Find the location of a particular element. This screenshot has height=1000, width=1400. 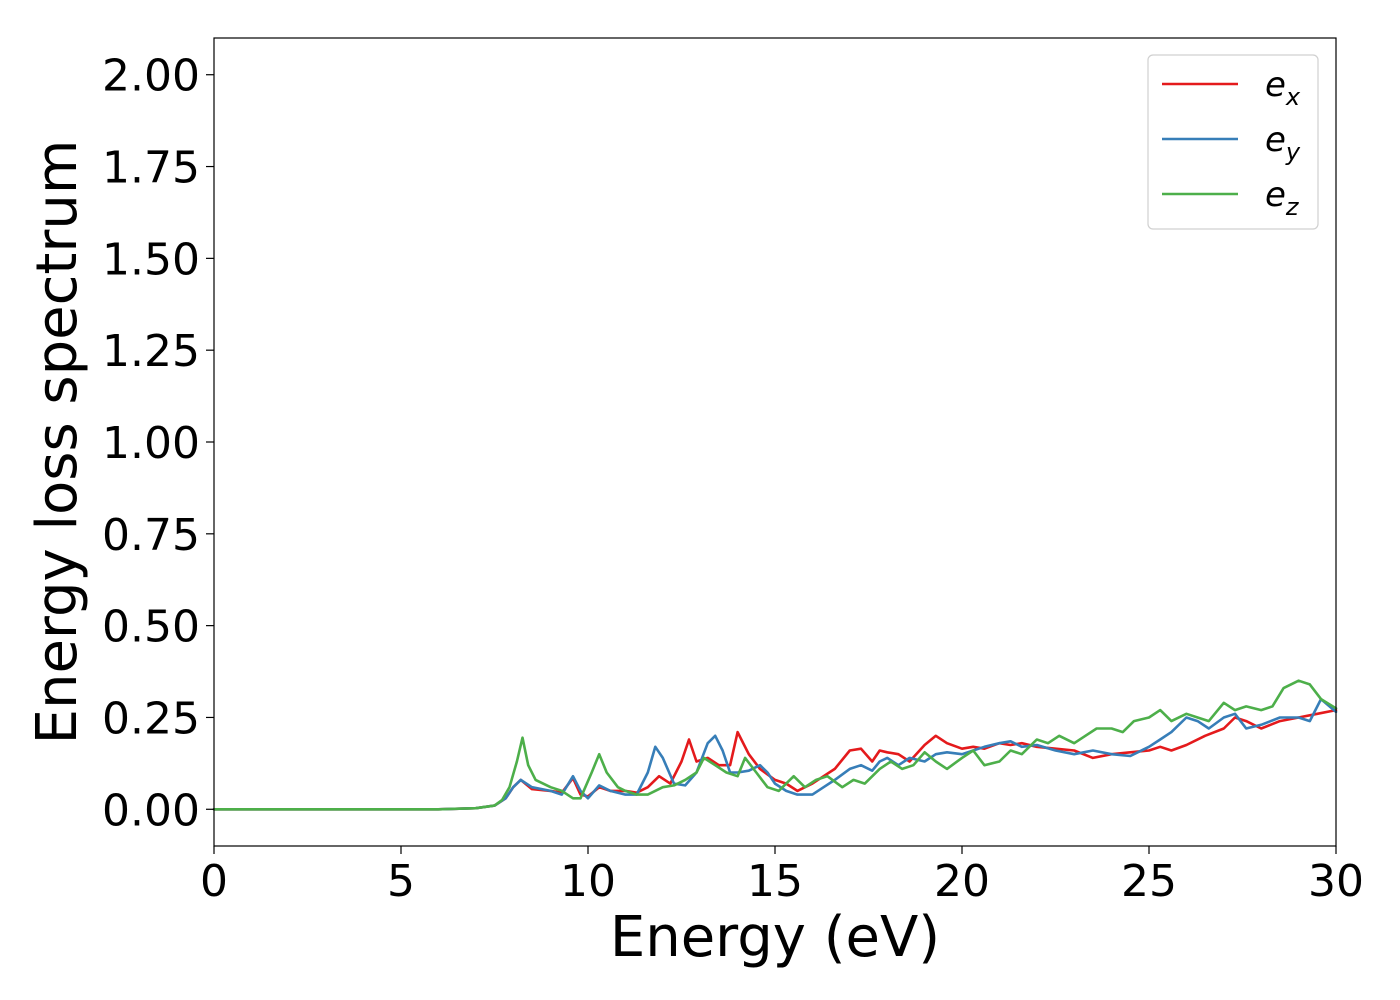

series-layer is located at coordinates (775, 745).